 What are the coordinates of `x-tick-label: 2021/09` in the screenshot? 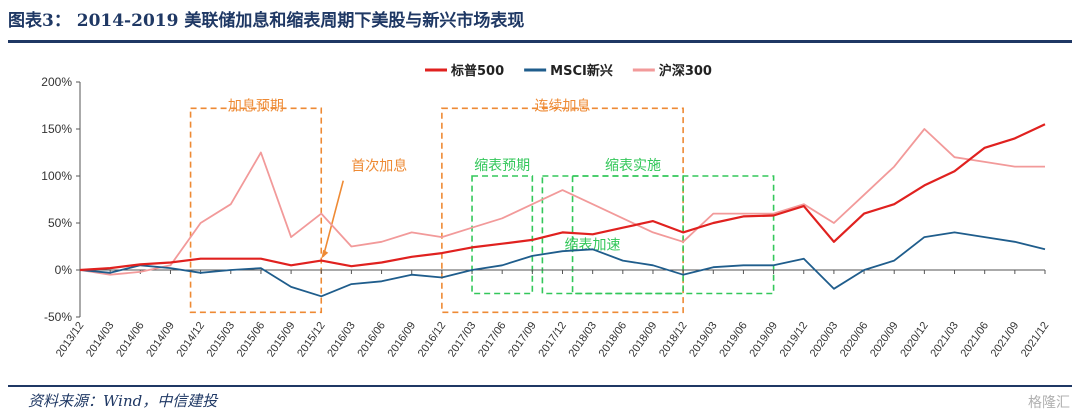 It's located at (1005, 339).